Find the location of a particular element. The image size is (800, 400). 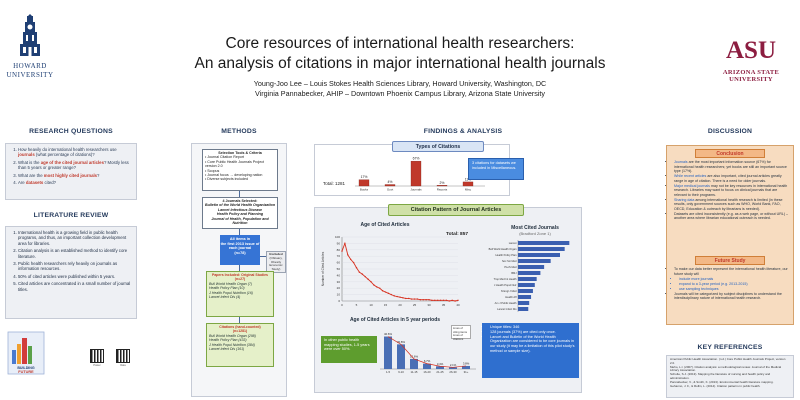

age-y-tick: 20 is located at coordinates (339, 288).